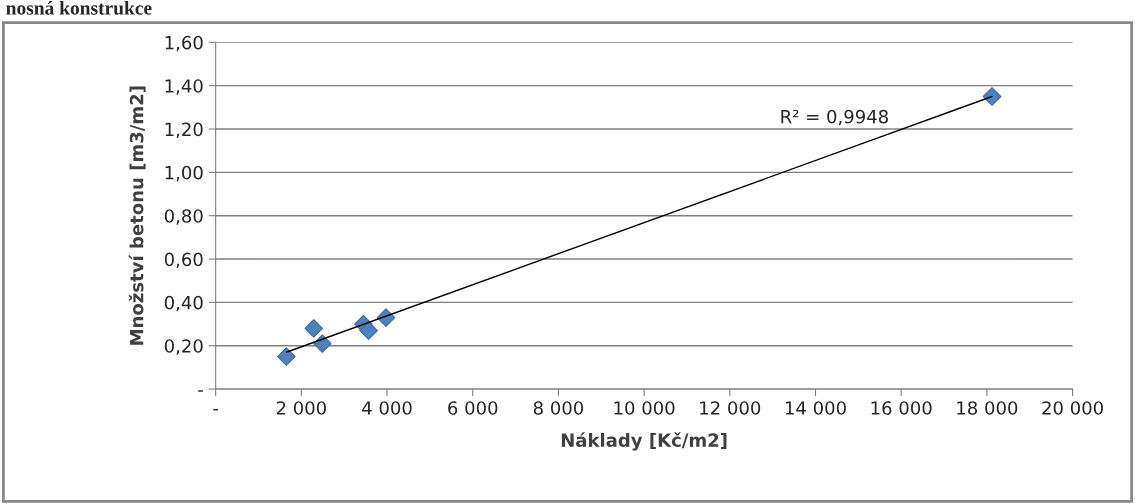  Describe the element at coordinates (184, 130) in the screenshot. I see `y-tick-label: 1,20` at that location.